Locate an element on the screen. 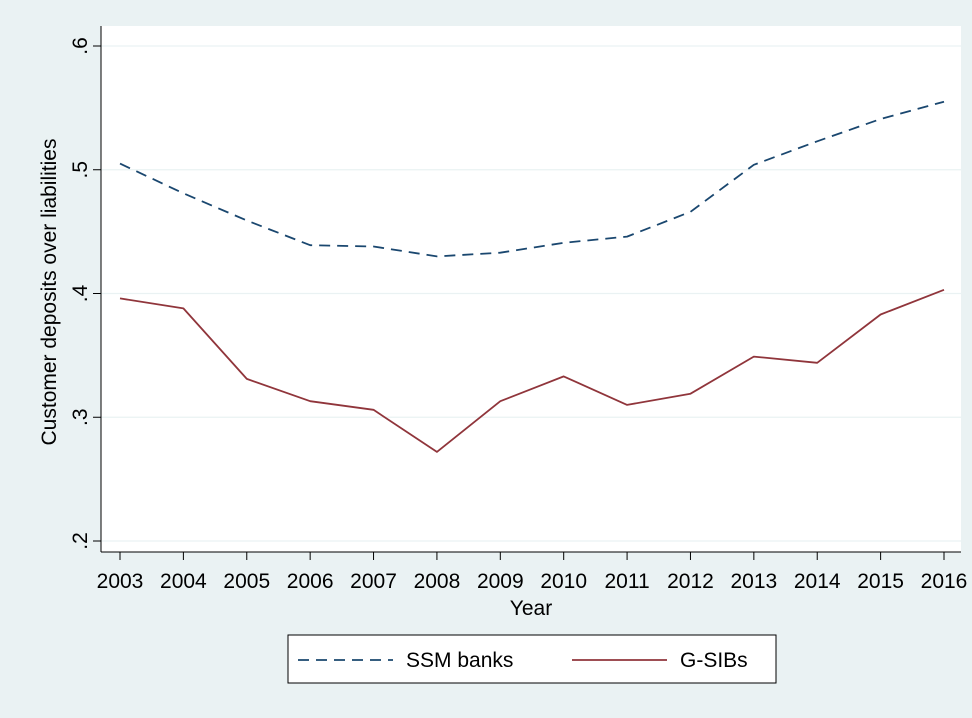 The height and width of the screenshot is (718, 972). x-tick-label-11: 2014 is located at coordinates (817, 581).